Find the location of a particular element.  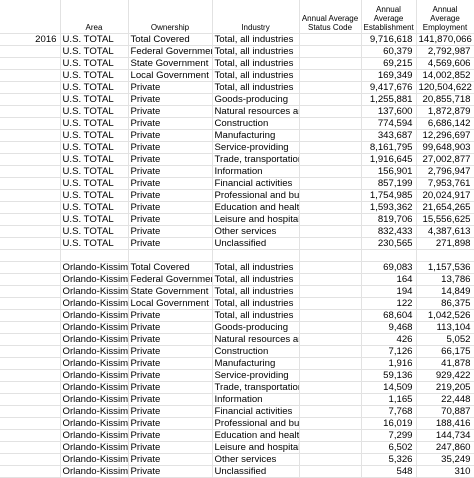

establishment-cell: 819,706 is located at coordinates (389, 219).